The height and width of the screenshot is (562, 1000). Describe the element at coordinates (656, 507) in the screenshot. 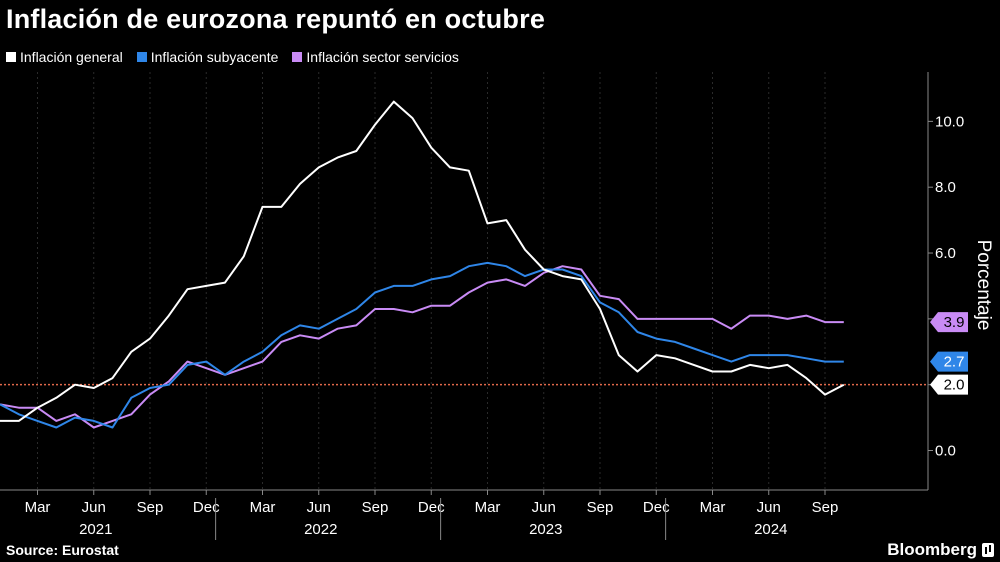

I see `x-tick-label-11: Dec` at that location.